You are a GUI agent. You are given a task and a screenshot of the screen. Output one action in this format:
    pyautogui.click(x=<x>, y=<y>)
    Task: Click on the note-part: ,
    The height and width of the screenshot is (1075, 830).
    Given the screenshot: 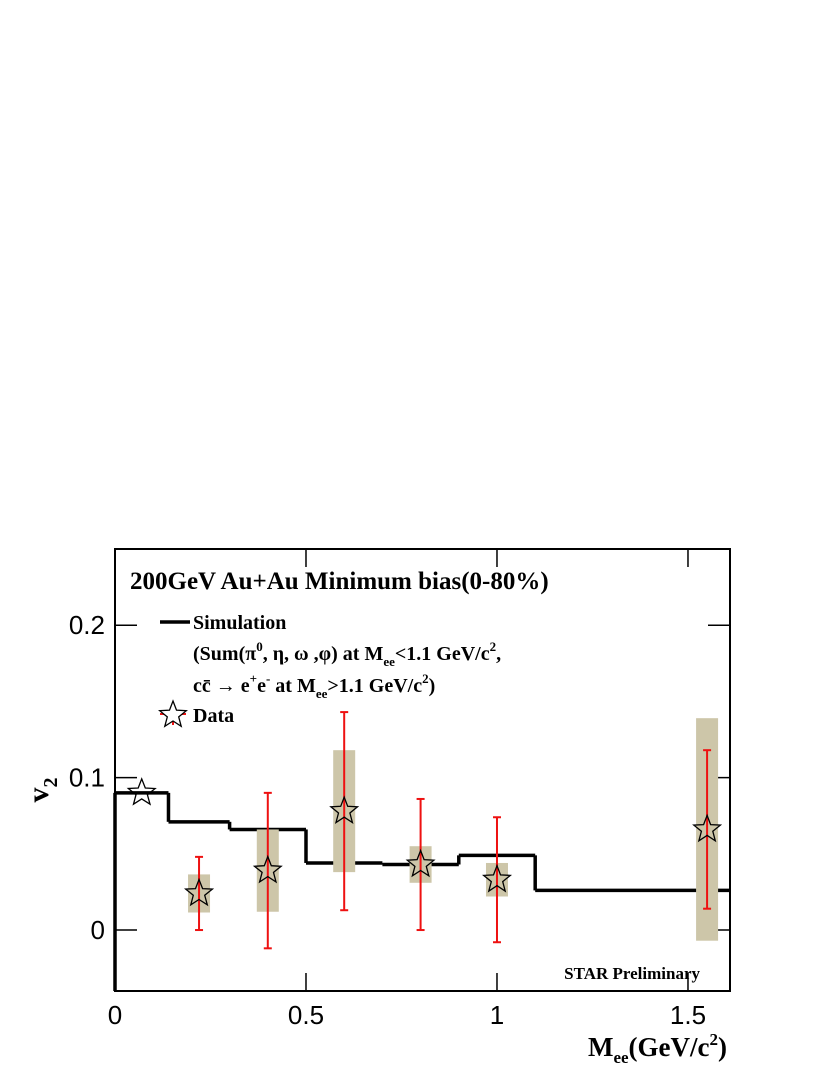 What is the action you would take?
    pyautogui.click(x=498, y=654)
    